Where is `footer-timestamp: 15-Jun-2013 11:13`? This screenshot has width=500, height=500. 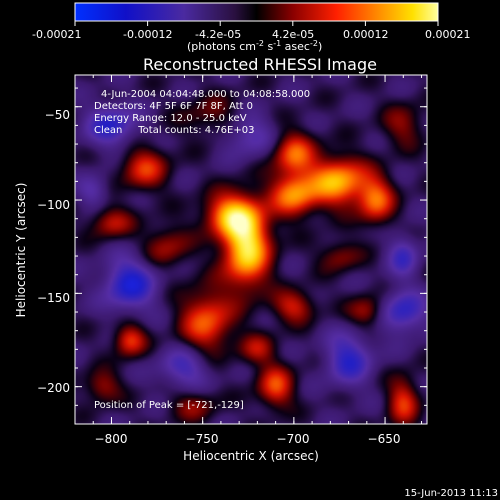 footer-timestamp: 15-Jun-2013 11:13 is located at coordinates (451, 493).